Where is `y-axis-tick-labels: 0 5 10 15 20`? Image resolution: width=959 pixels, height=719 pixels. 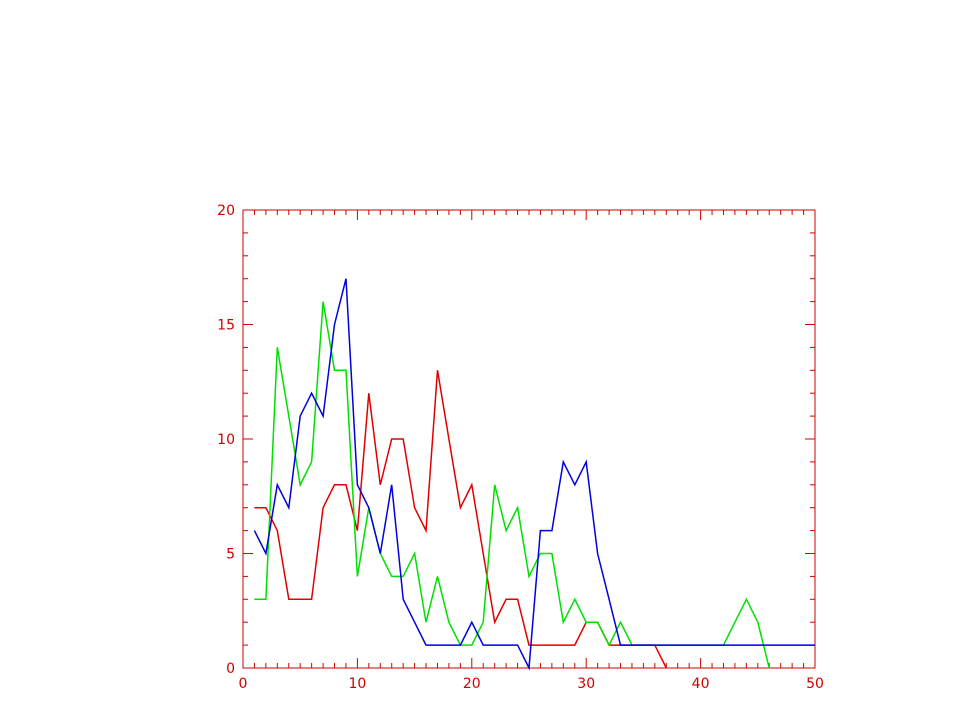 y-axis-tick-labels: 0 5 10 15 20 is located at coordinates (226, 440).